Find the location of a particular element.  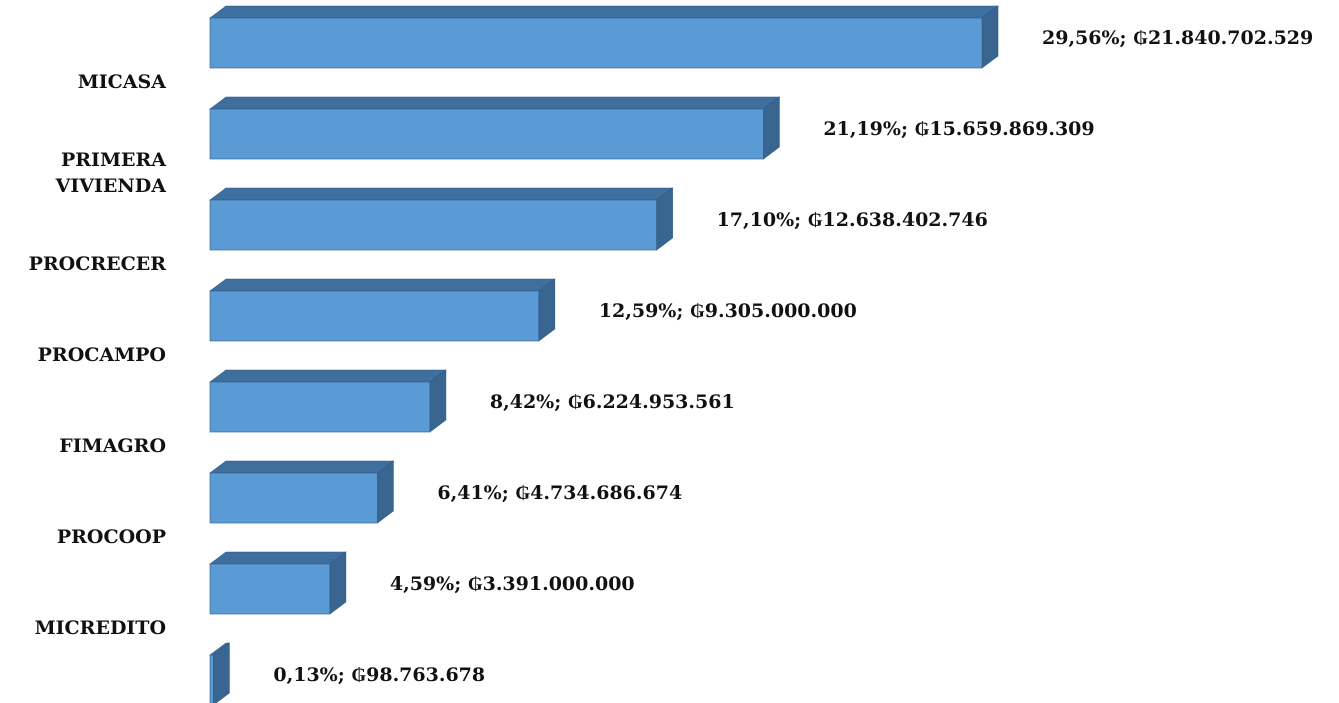

data-label: 0,13%; ₲98.763.678 is located at coordinates (379, 675).